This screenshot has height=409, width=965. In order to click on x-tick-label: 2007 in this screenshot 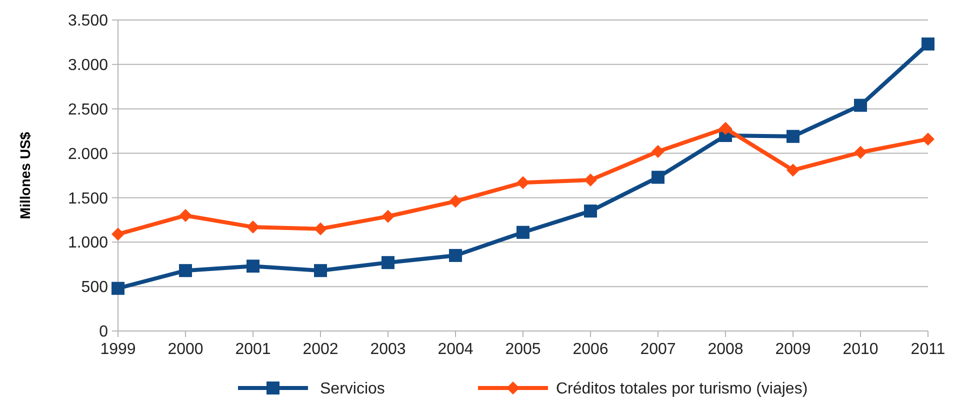, I will do `click(658, 349)`.